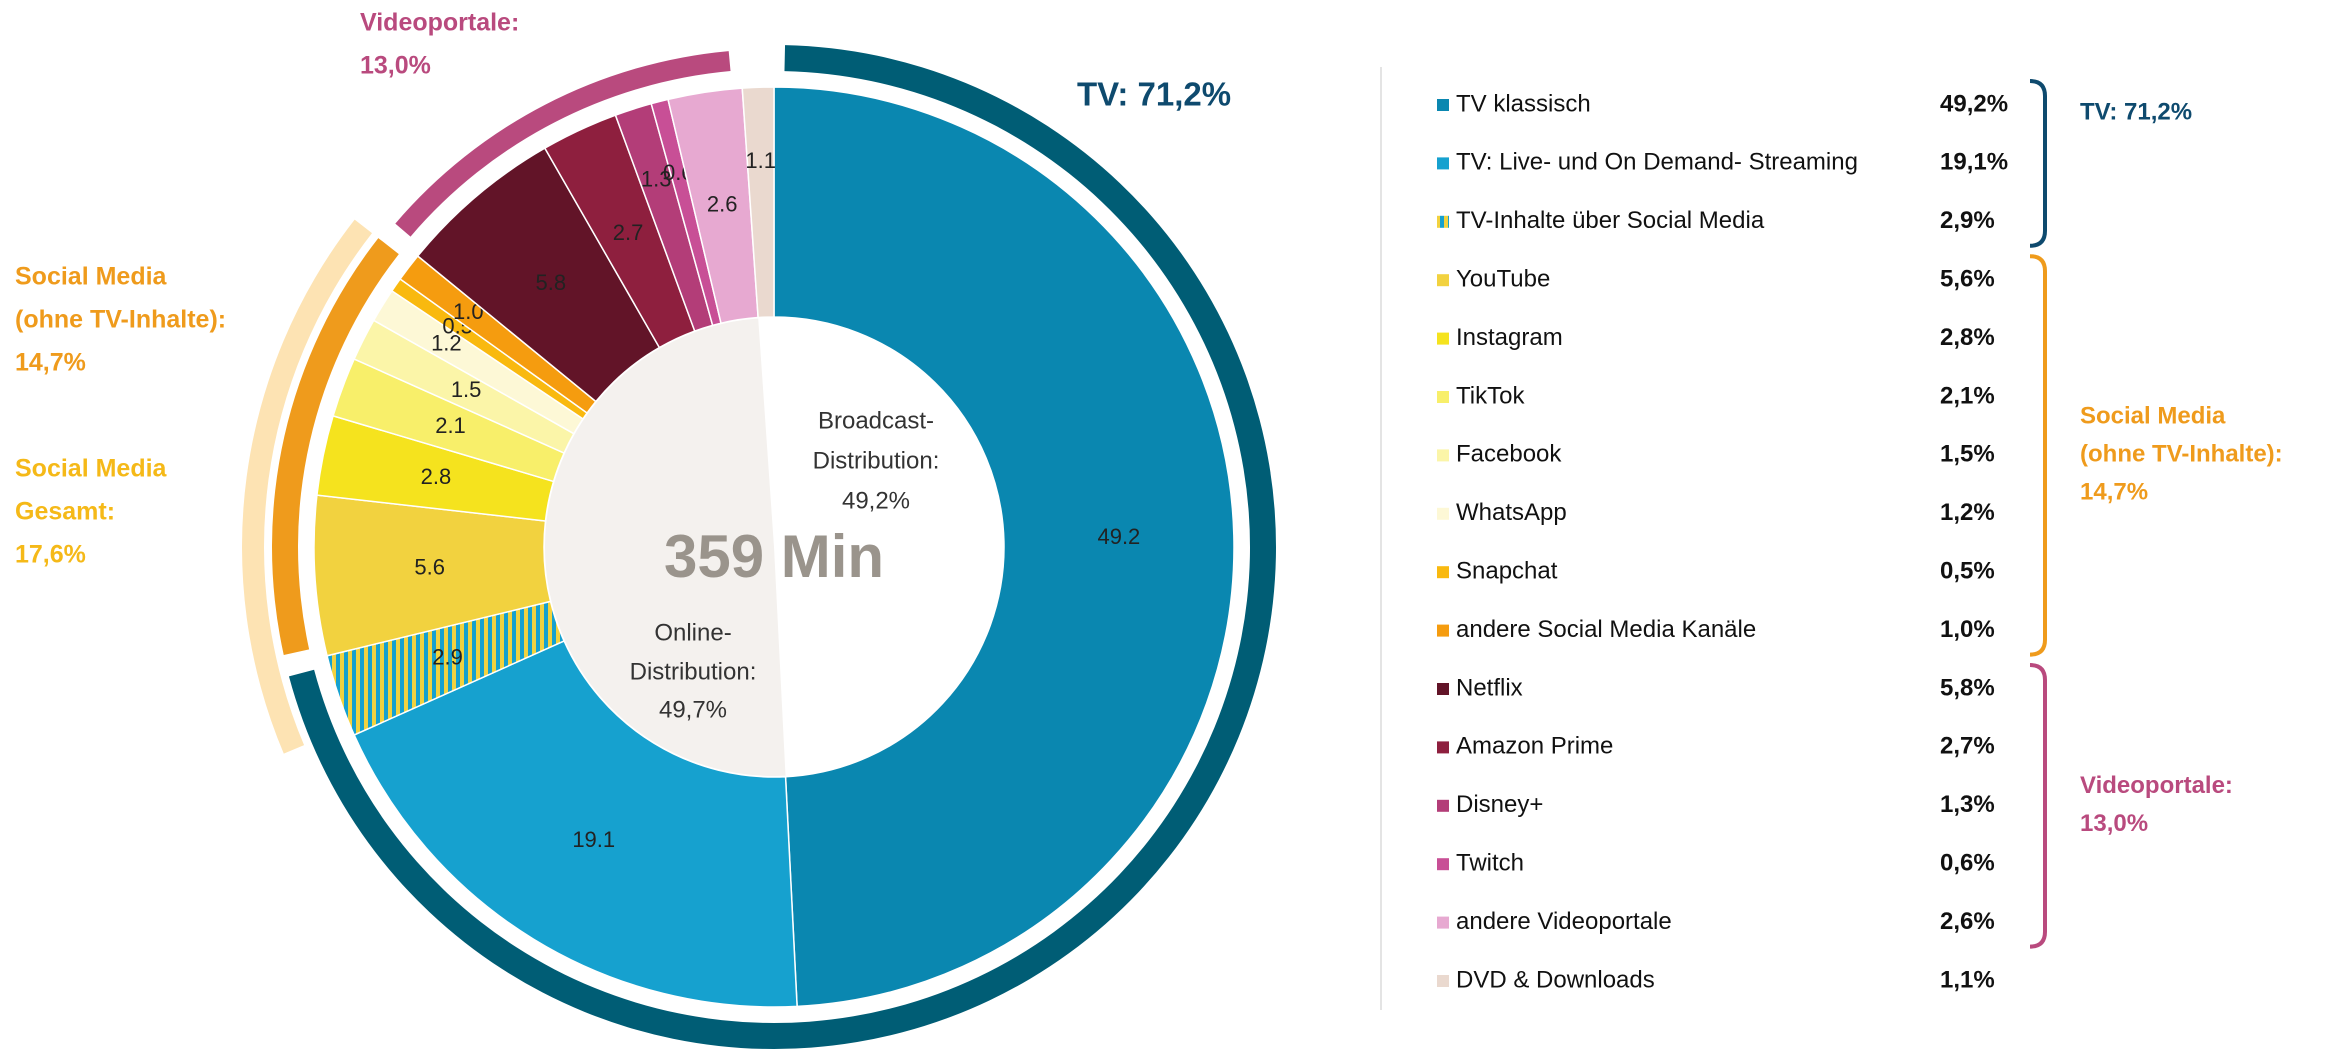 This screenshot has height=1059, width=2328. I want to click on legend-value: 1,0%, so click(1967, 629).